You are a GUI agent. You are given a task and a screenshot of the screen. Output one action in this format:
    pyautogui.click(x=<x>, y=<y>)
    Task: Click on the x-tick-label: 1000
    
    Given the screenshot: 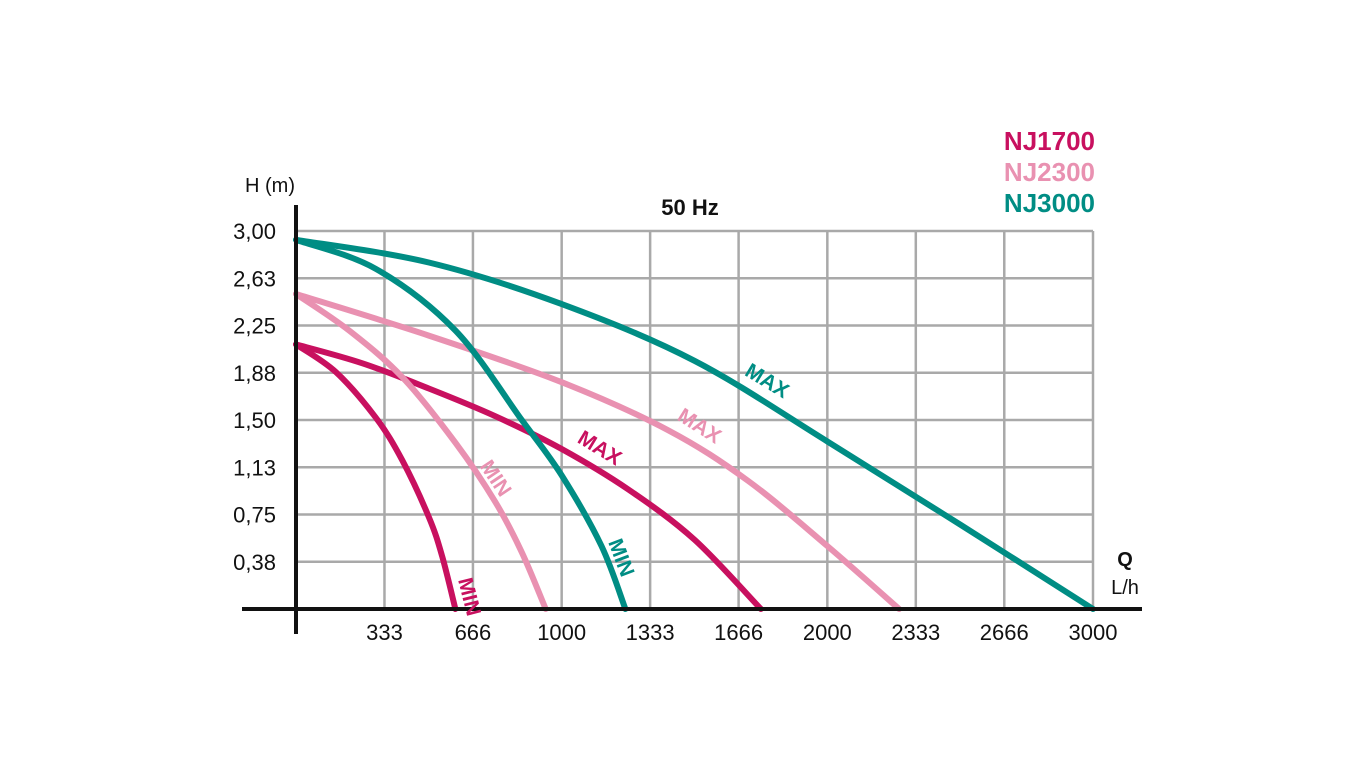 What is the action you would take?
    pyautogui.click(x=561, y=632)
    